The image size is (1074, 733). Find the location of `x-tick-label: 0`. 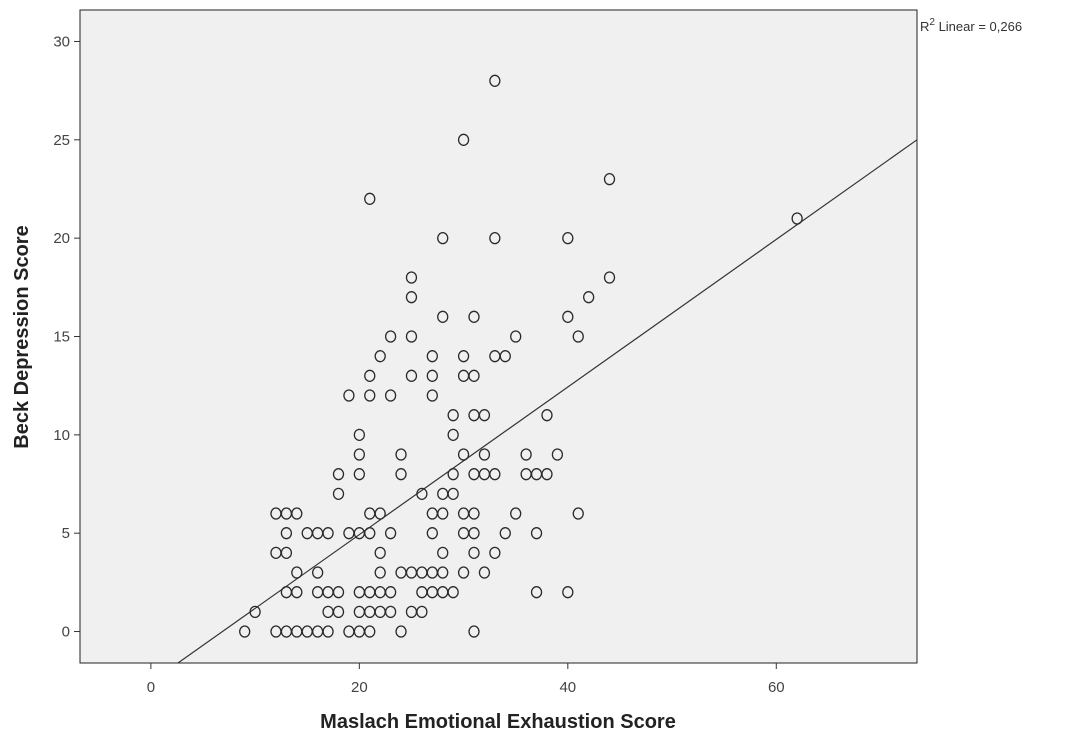

x-tick-label: 0 is located at coordinates (151, 687).